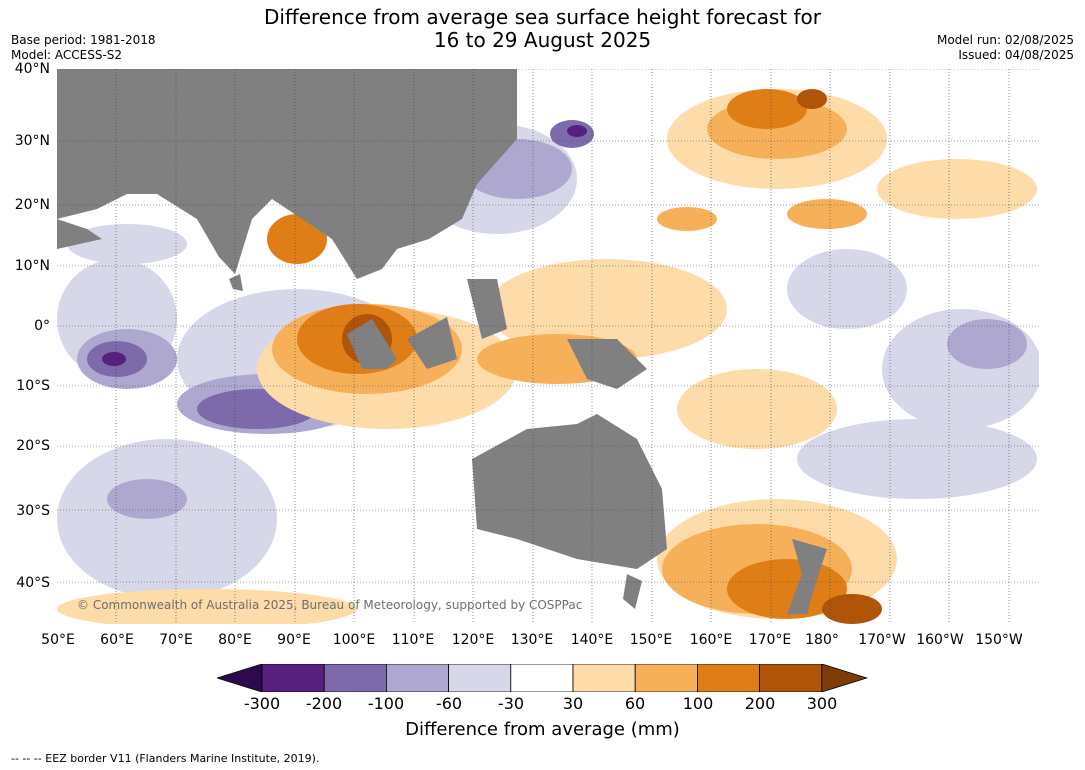 The width and height of the screenshot is (1085, 770). What do you see at coordinates (33, 583) in the screenshot?
I see `lat-label: 40°S` at bounding box center [33, 583].